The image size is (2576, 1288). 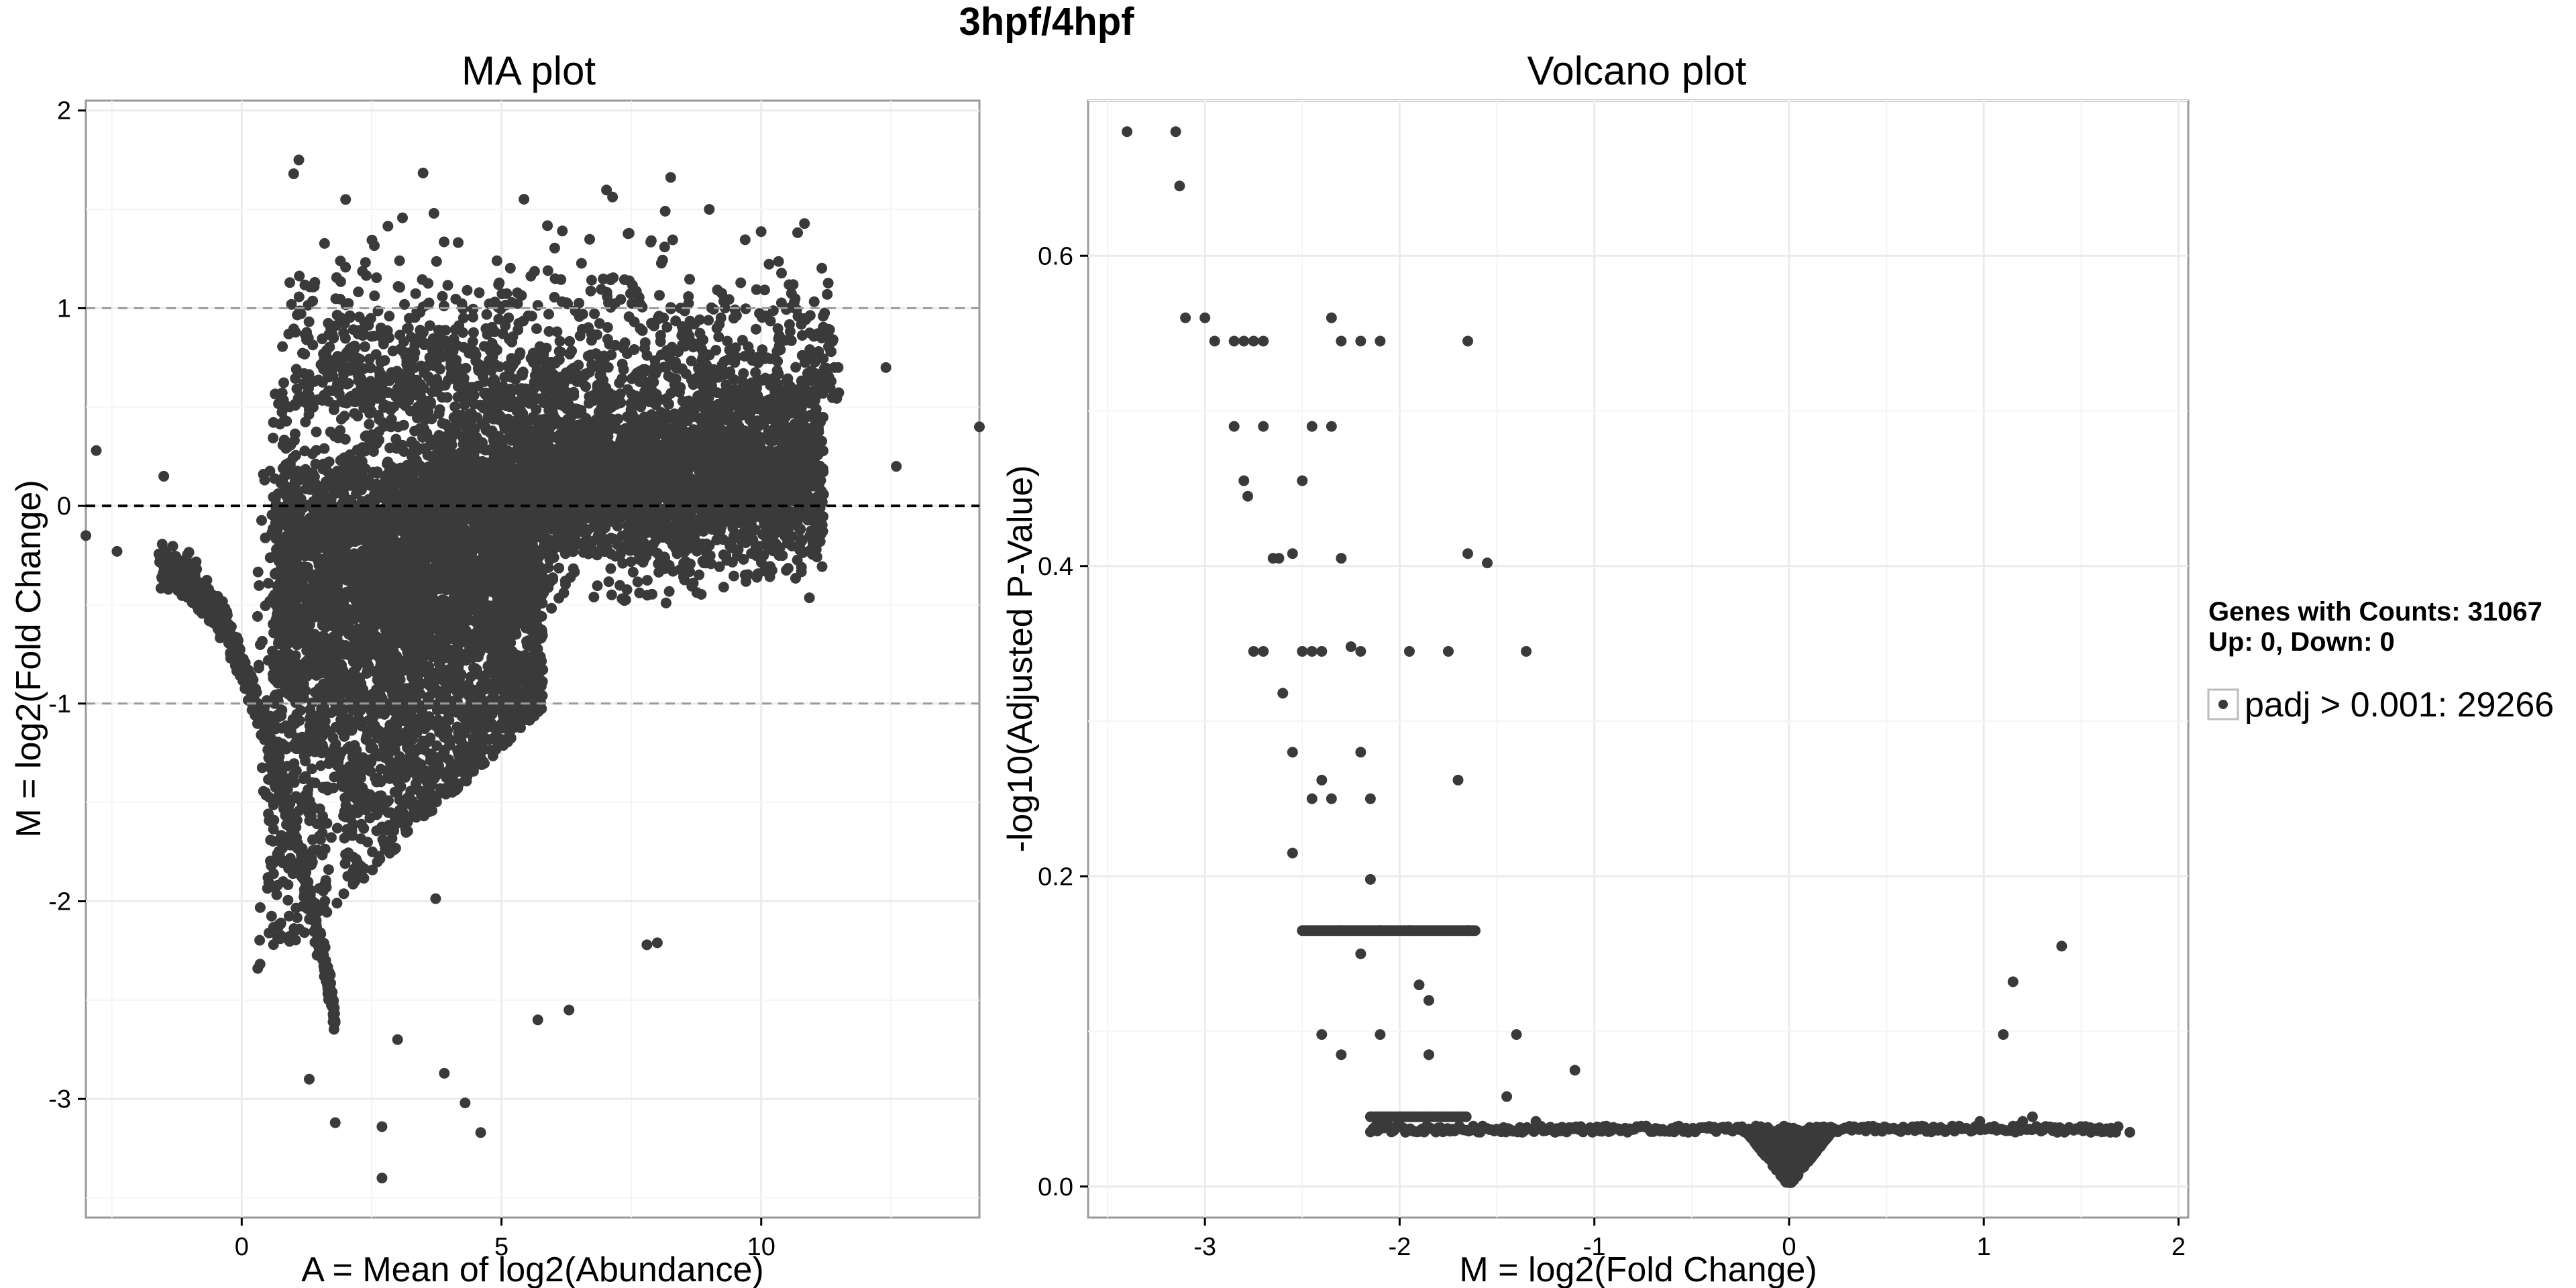 I want to click on ma-plot-title: MA plot, so click(x=529, y=70).